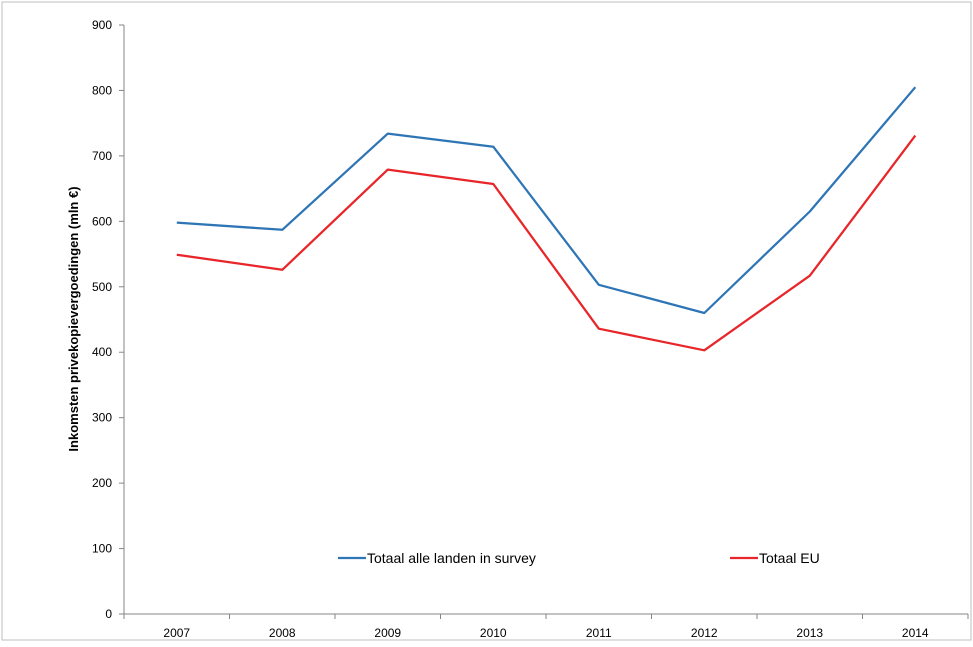  Describe the element at coordinates (102, 90) in the screenshot. I see `y-tick-label: 800` at that location.